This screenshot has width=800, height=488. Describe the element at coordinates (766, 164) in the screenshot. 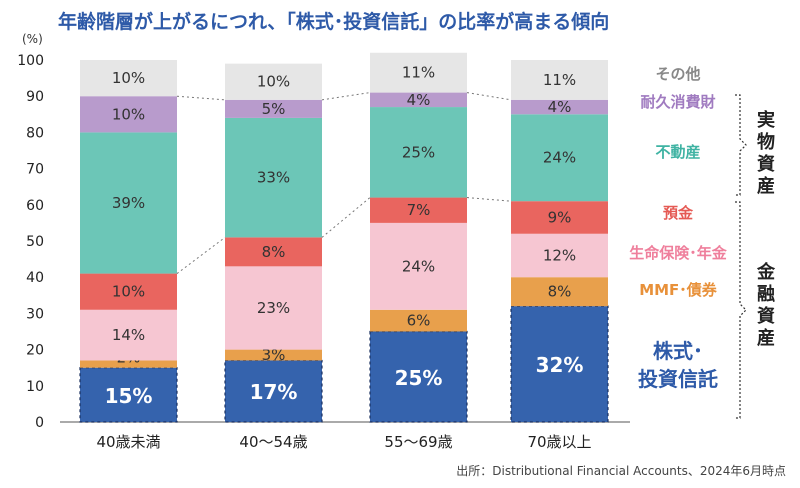

I see `group-label-real-assets: 資` at that location.